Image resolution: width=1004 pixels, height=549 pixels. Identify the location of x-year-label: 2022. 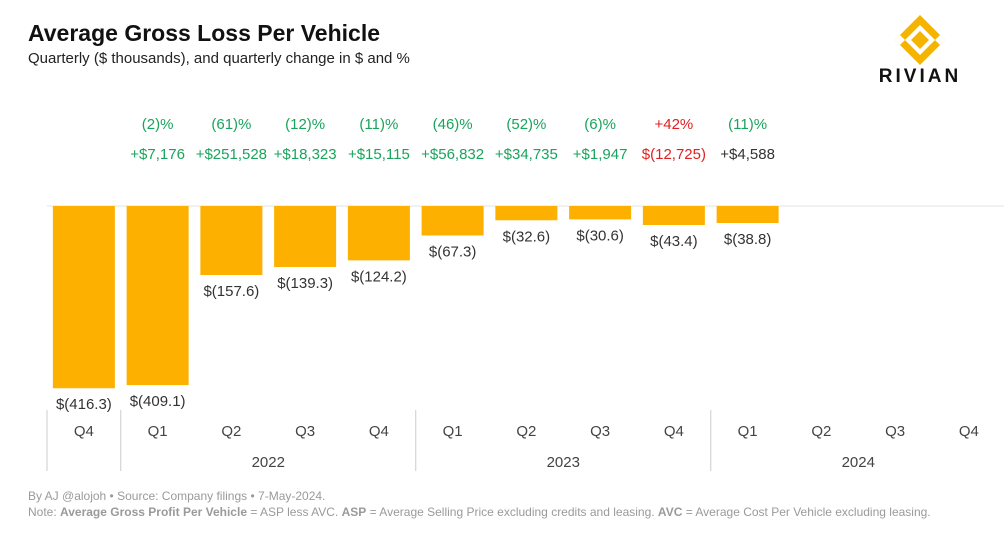
(268, 462).